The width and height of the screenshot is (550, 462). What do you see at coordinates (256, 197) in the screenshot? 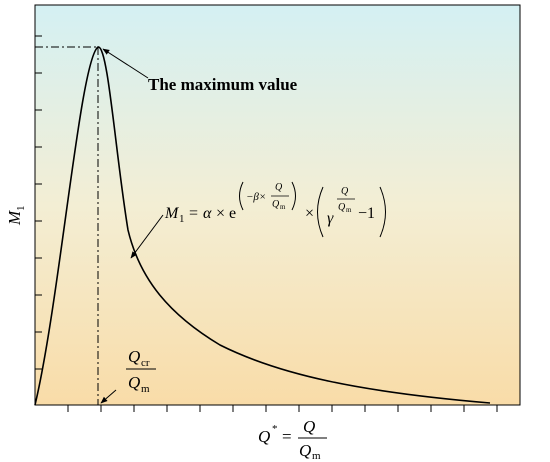
I see `formula-exp-prefix: −β×` at bounding box center [256, 197].